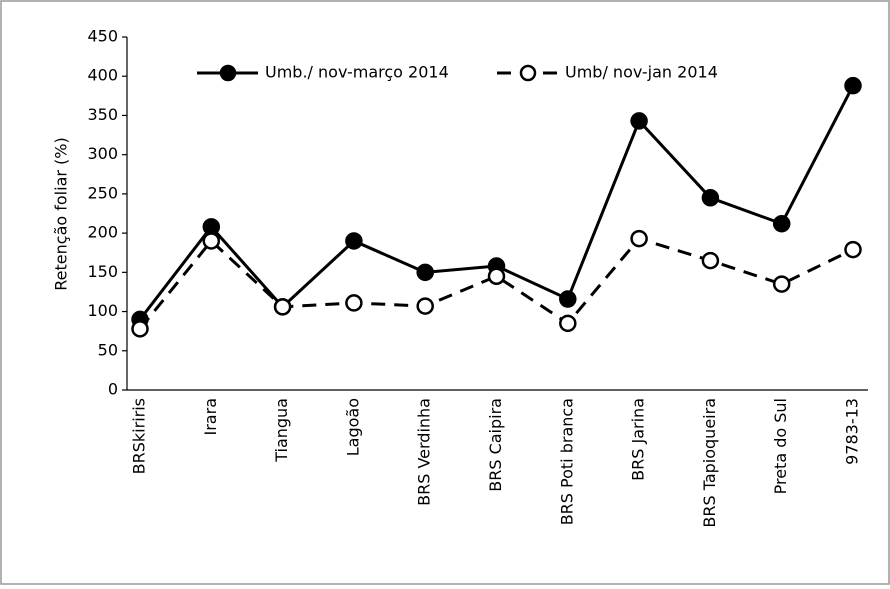 The height and width of the screenshot is (589, 890). What do you see at coordinates (780, 446) in the screenshot?
I see `x-tick-label: Preta do Sul` at bounding box center [780, 446].